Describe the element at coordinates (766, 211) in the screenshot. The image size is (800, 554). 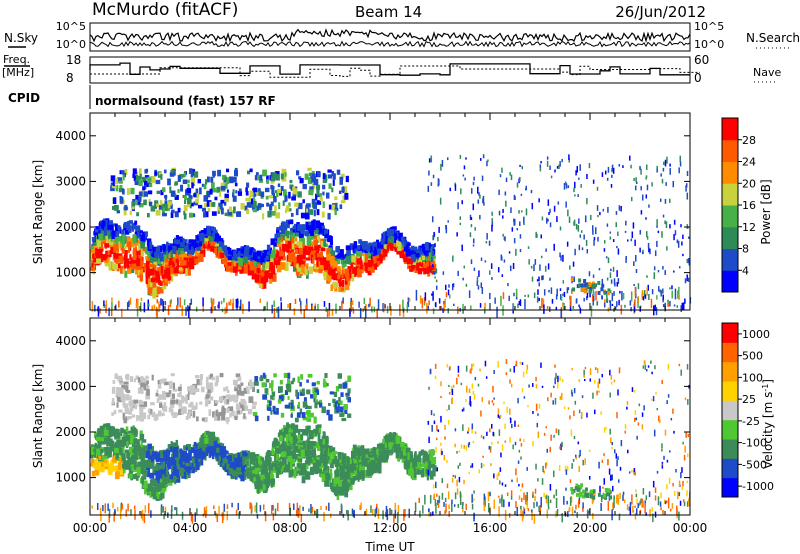
I see `power-colorbar-label: Power [dB]` at that location.